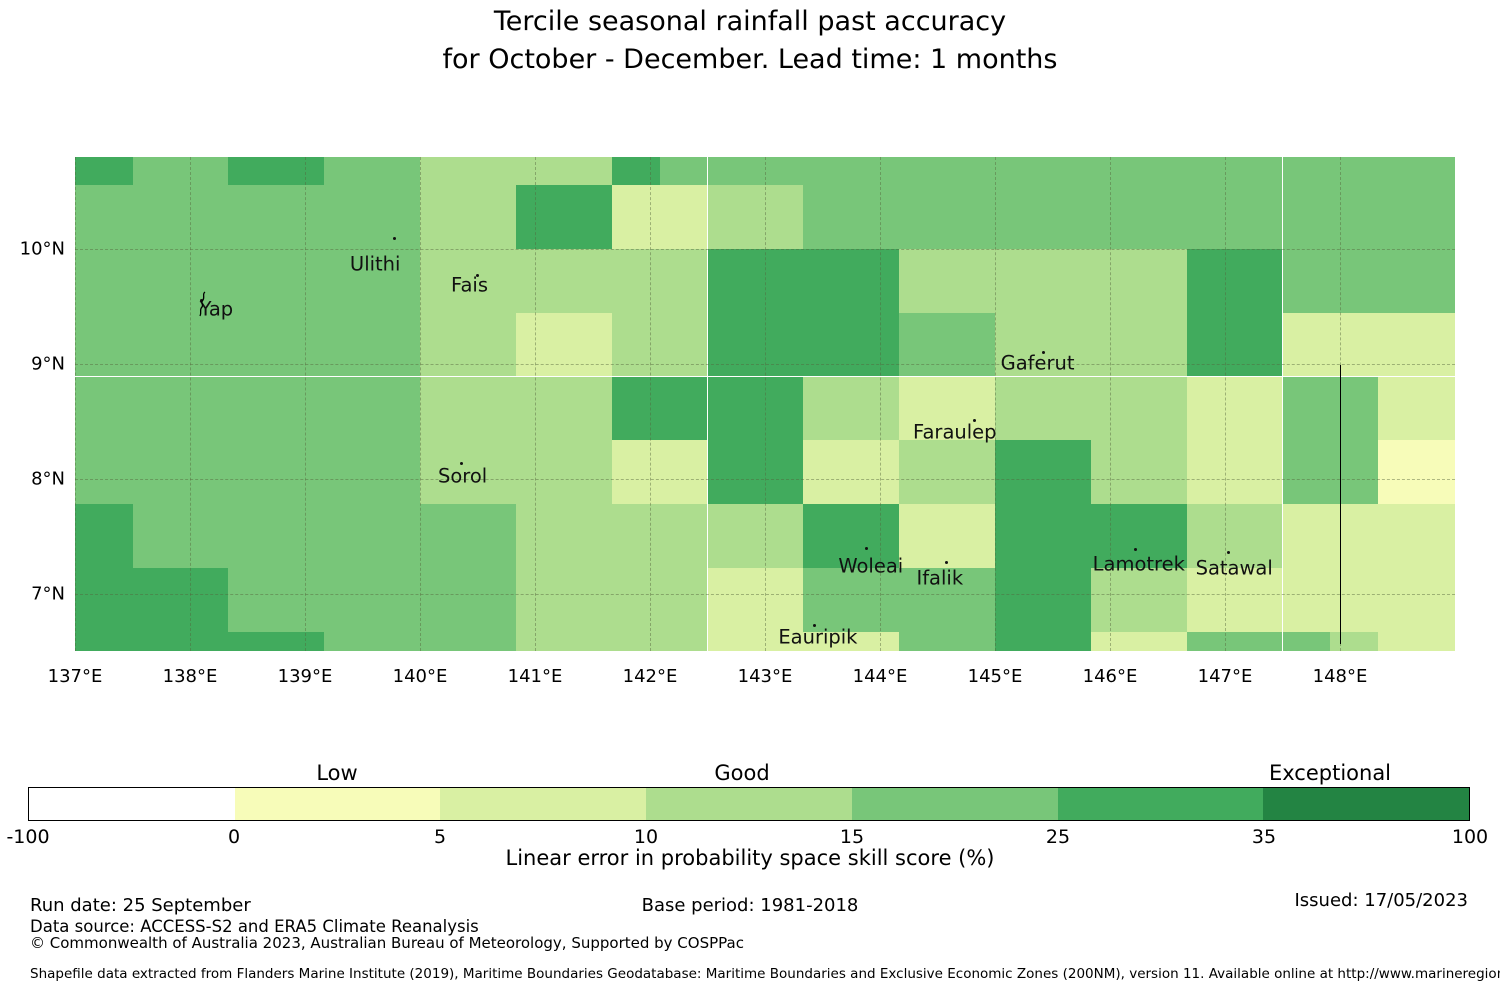  What do you see at coordinates (765, 676) in the screenshot?
I see `x-axis-tick-label: 143°E` at bounding box center [765, 676].